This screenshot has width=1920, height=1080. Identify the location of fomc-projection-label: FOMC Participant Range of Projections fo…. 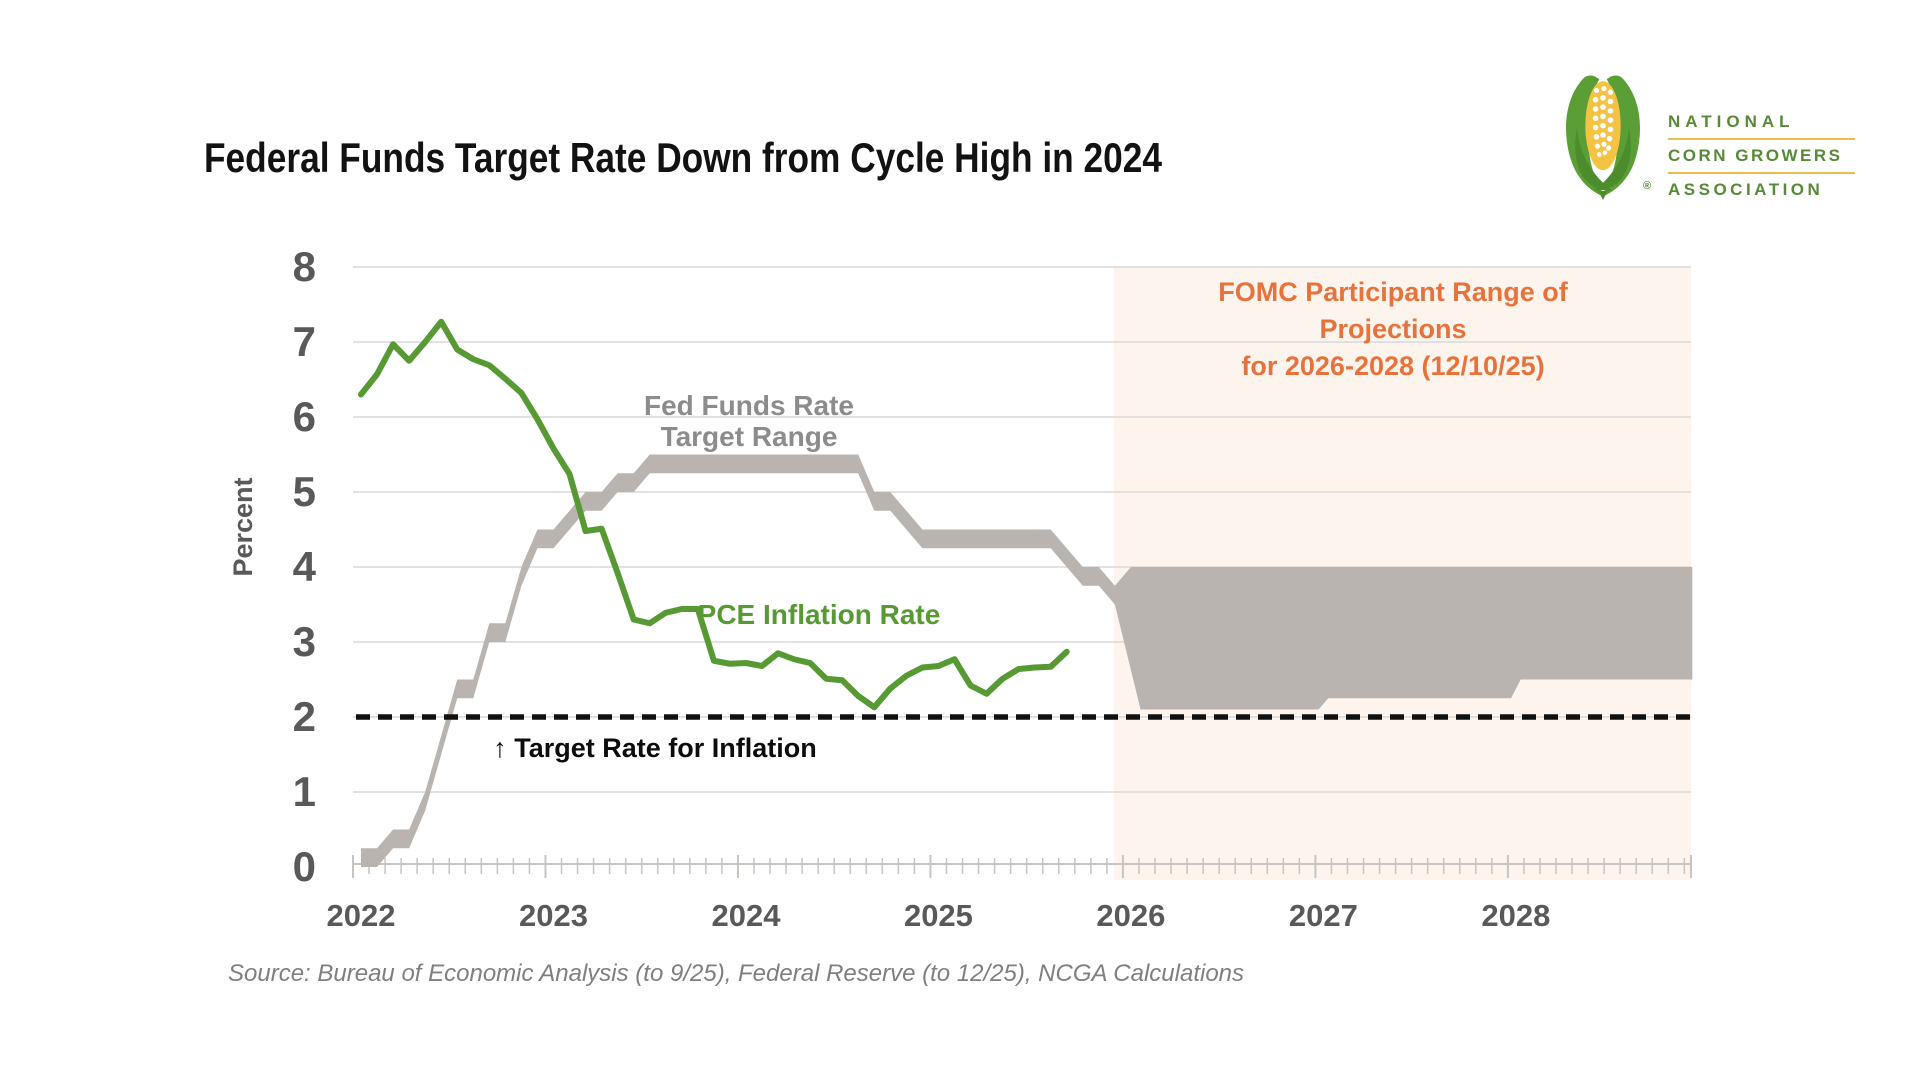
(1393, 329).